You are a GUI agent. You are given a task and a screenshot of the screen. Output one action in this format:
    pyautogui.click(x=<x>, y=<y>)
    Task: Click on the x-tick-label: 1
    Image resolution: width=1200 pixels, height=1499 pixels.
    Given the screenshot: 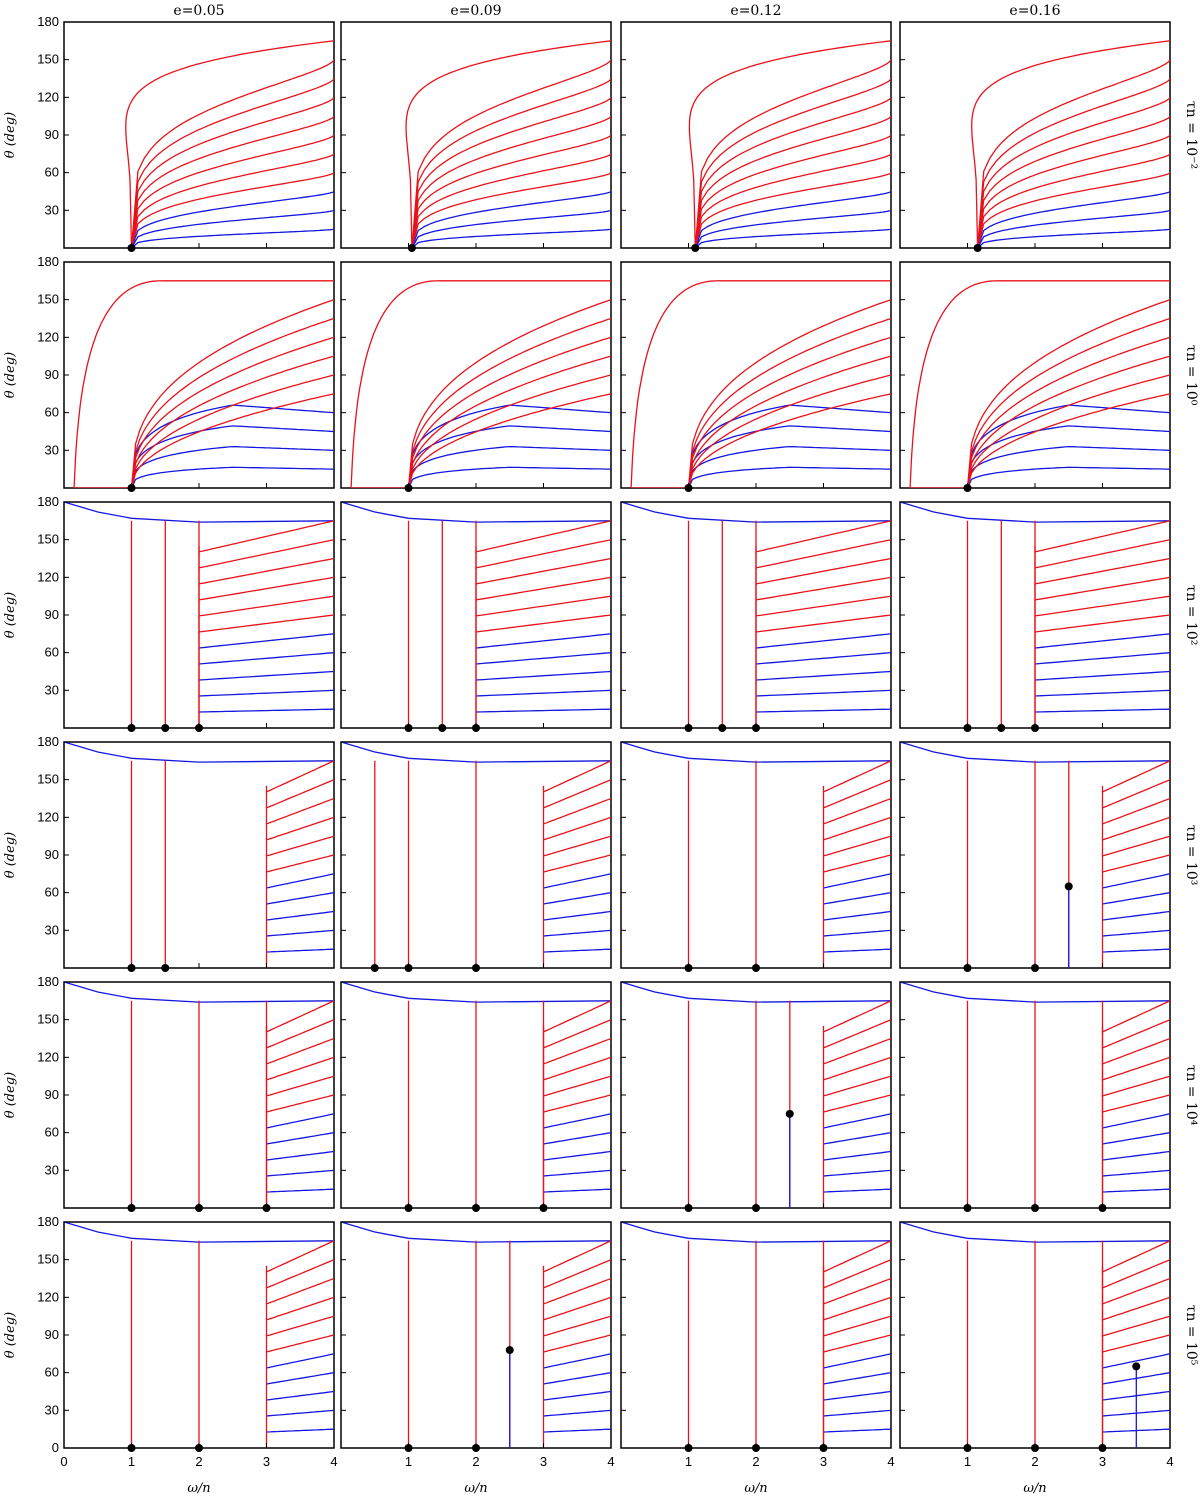 What is the action you would take?
    pyautogui.click(x=967, y=1461)
    